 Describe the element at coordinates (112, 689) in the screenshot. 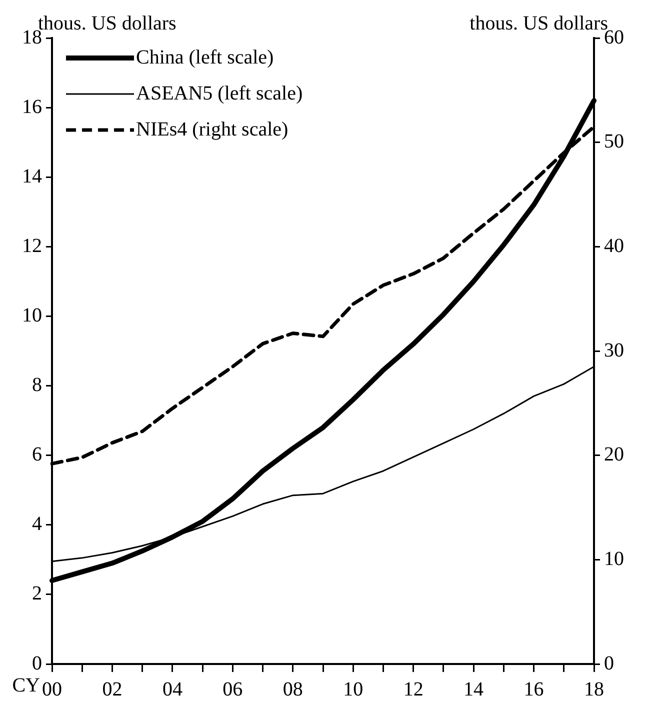

I see `x-tick-label: 02` at that location.